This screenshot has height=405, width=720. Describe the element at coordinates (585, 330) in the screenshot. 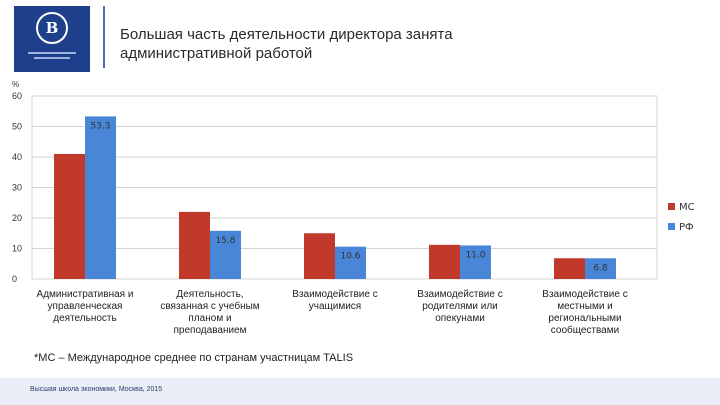

I see `category-label: сообществами` at that location.